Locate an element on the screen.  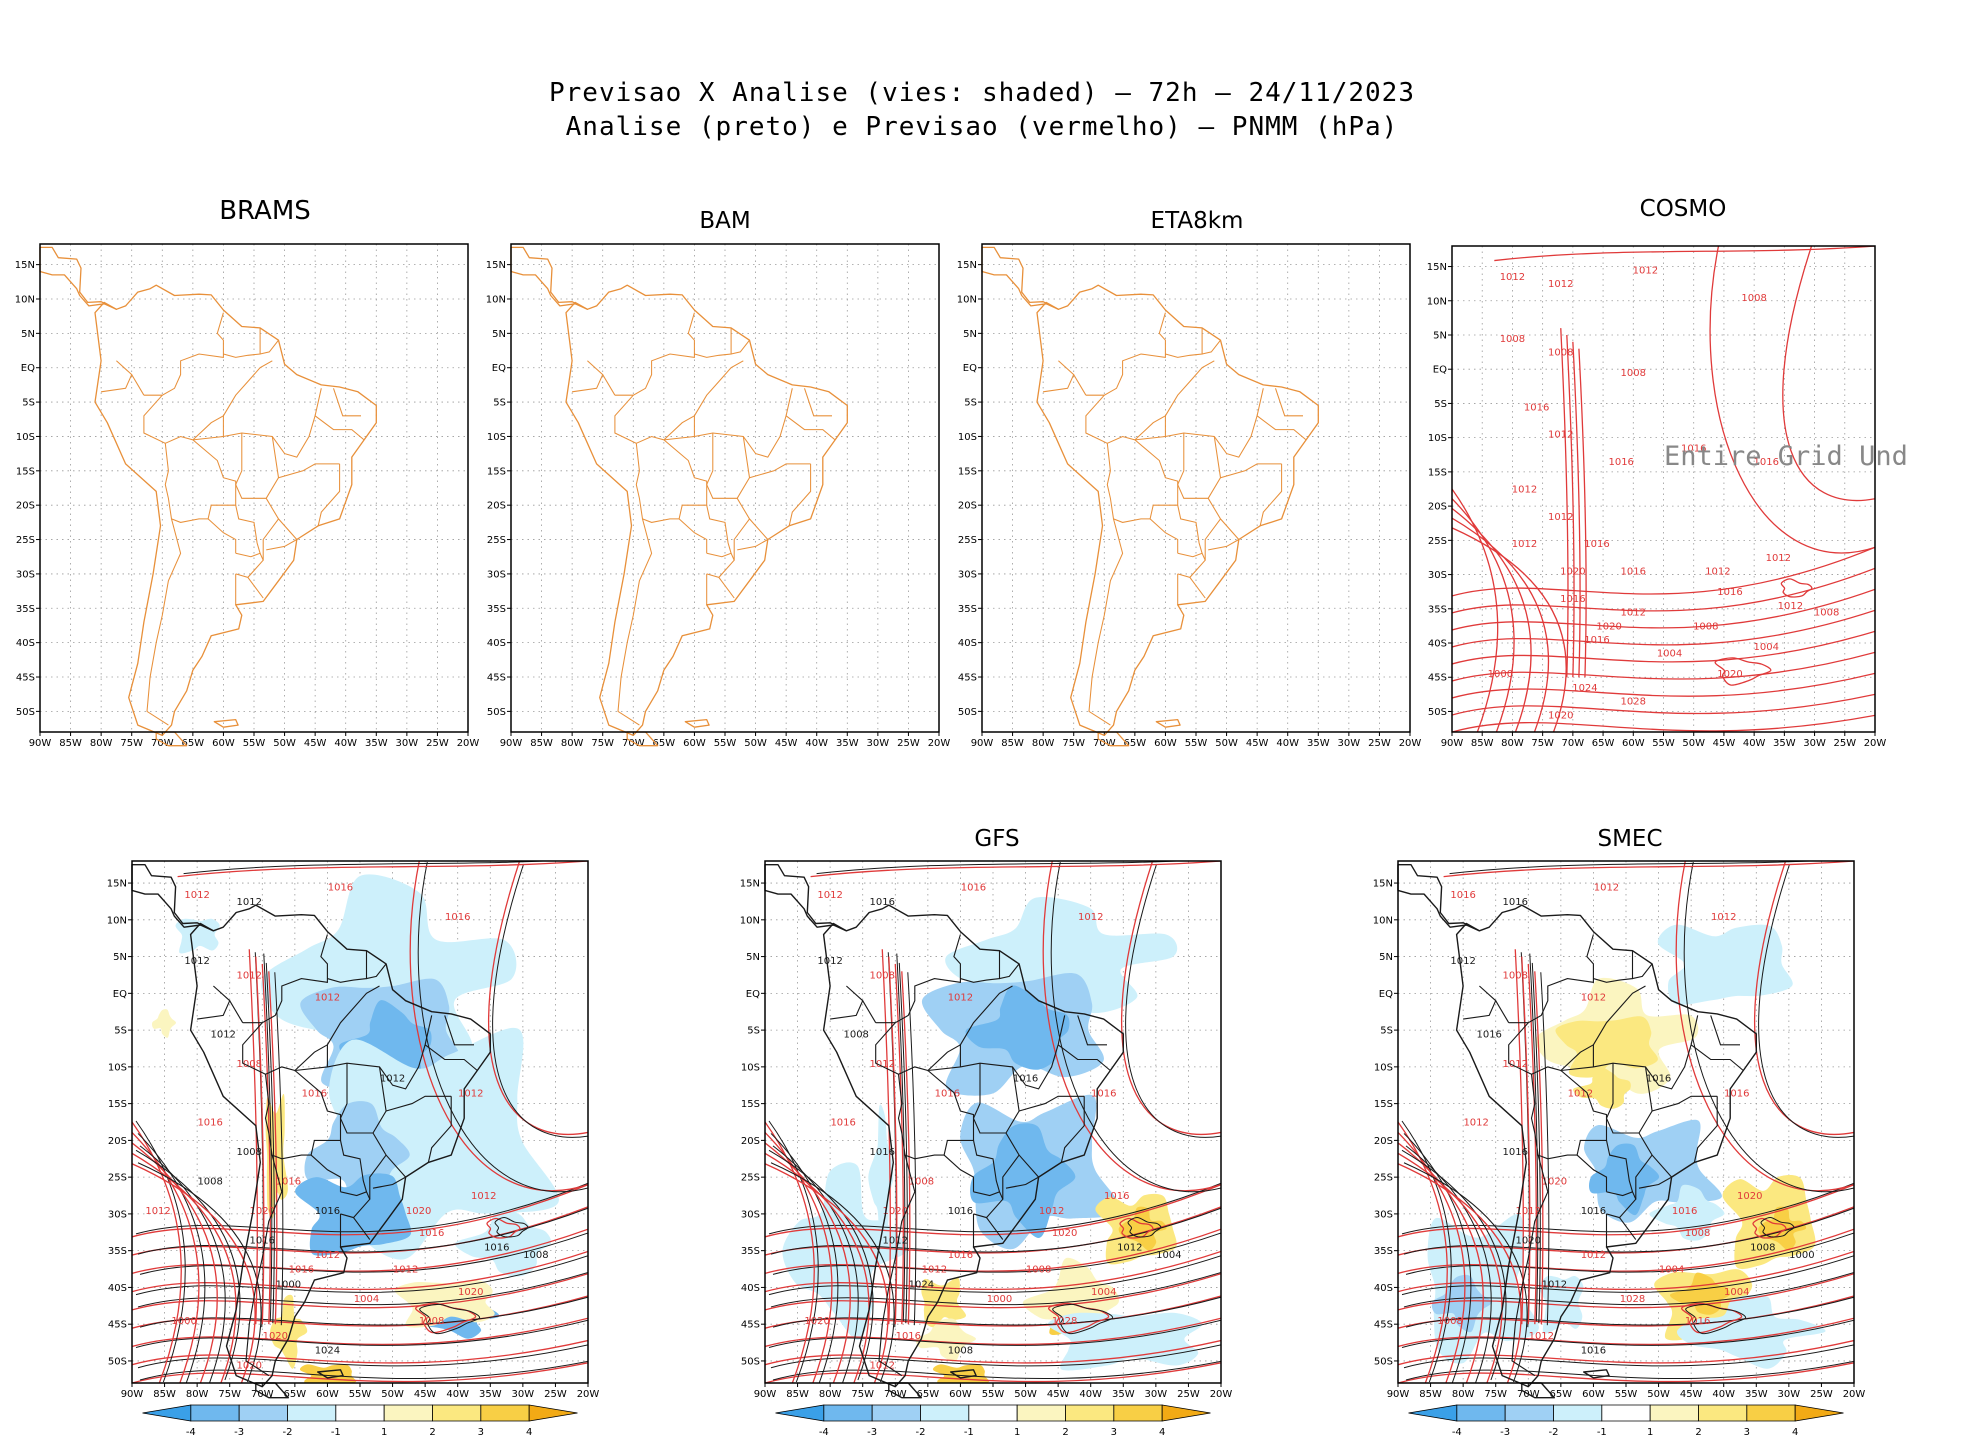
central-america-coast is located at coordinates (1020, 278).